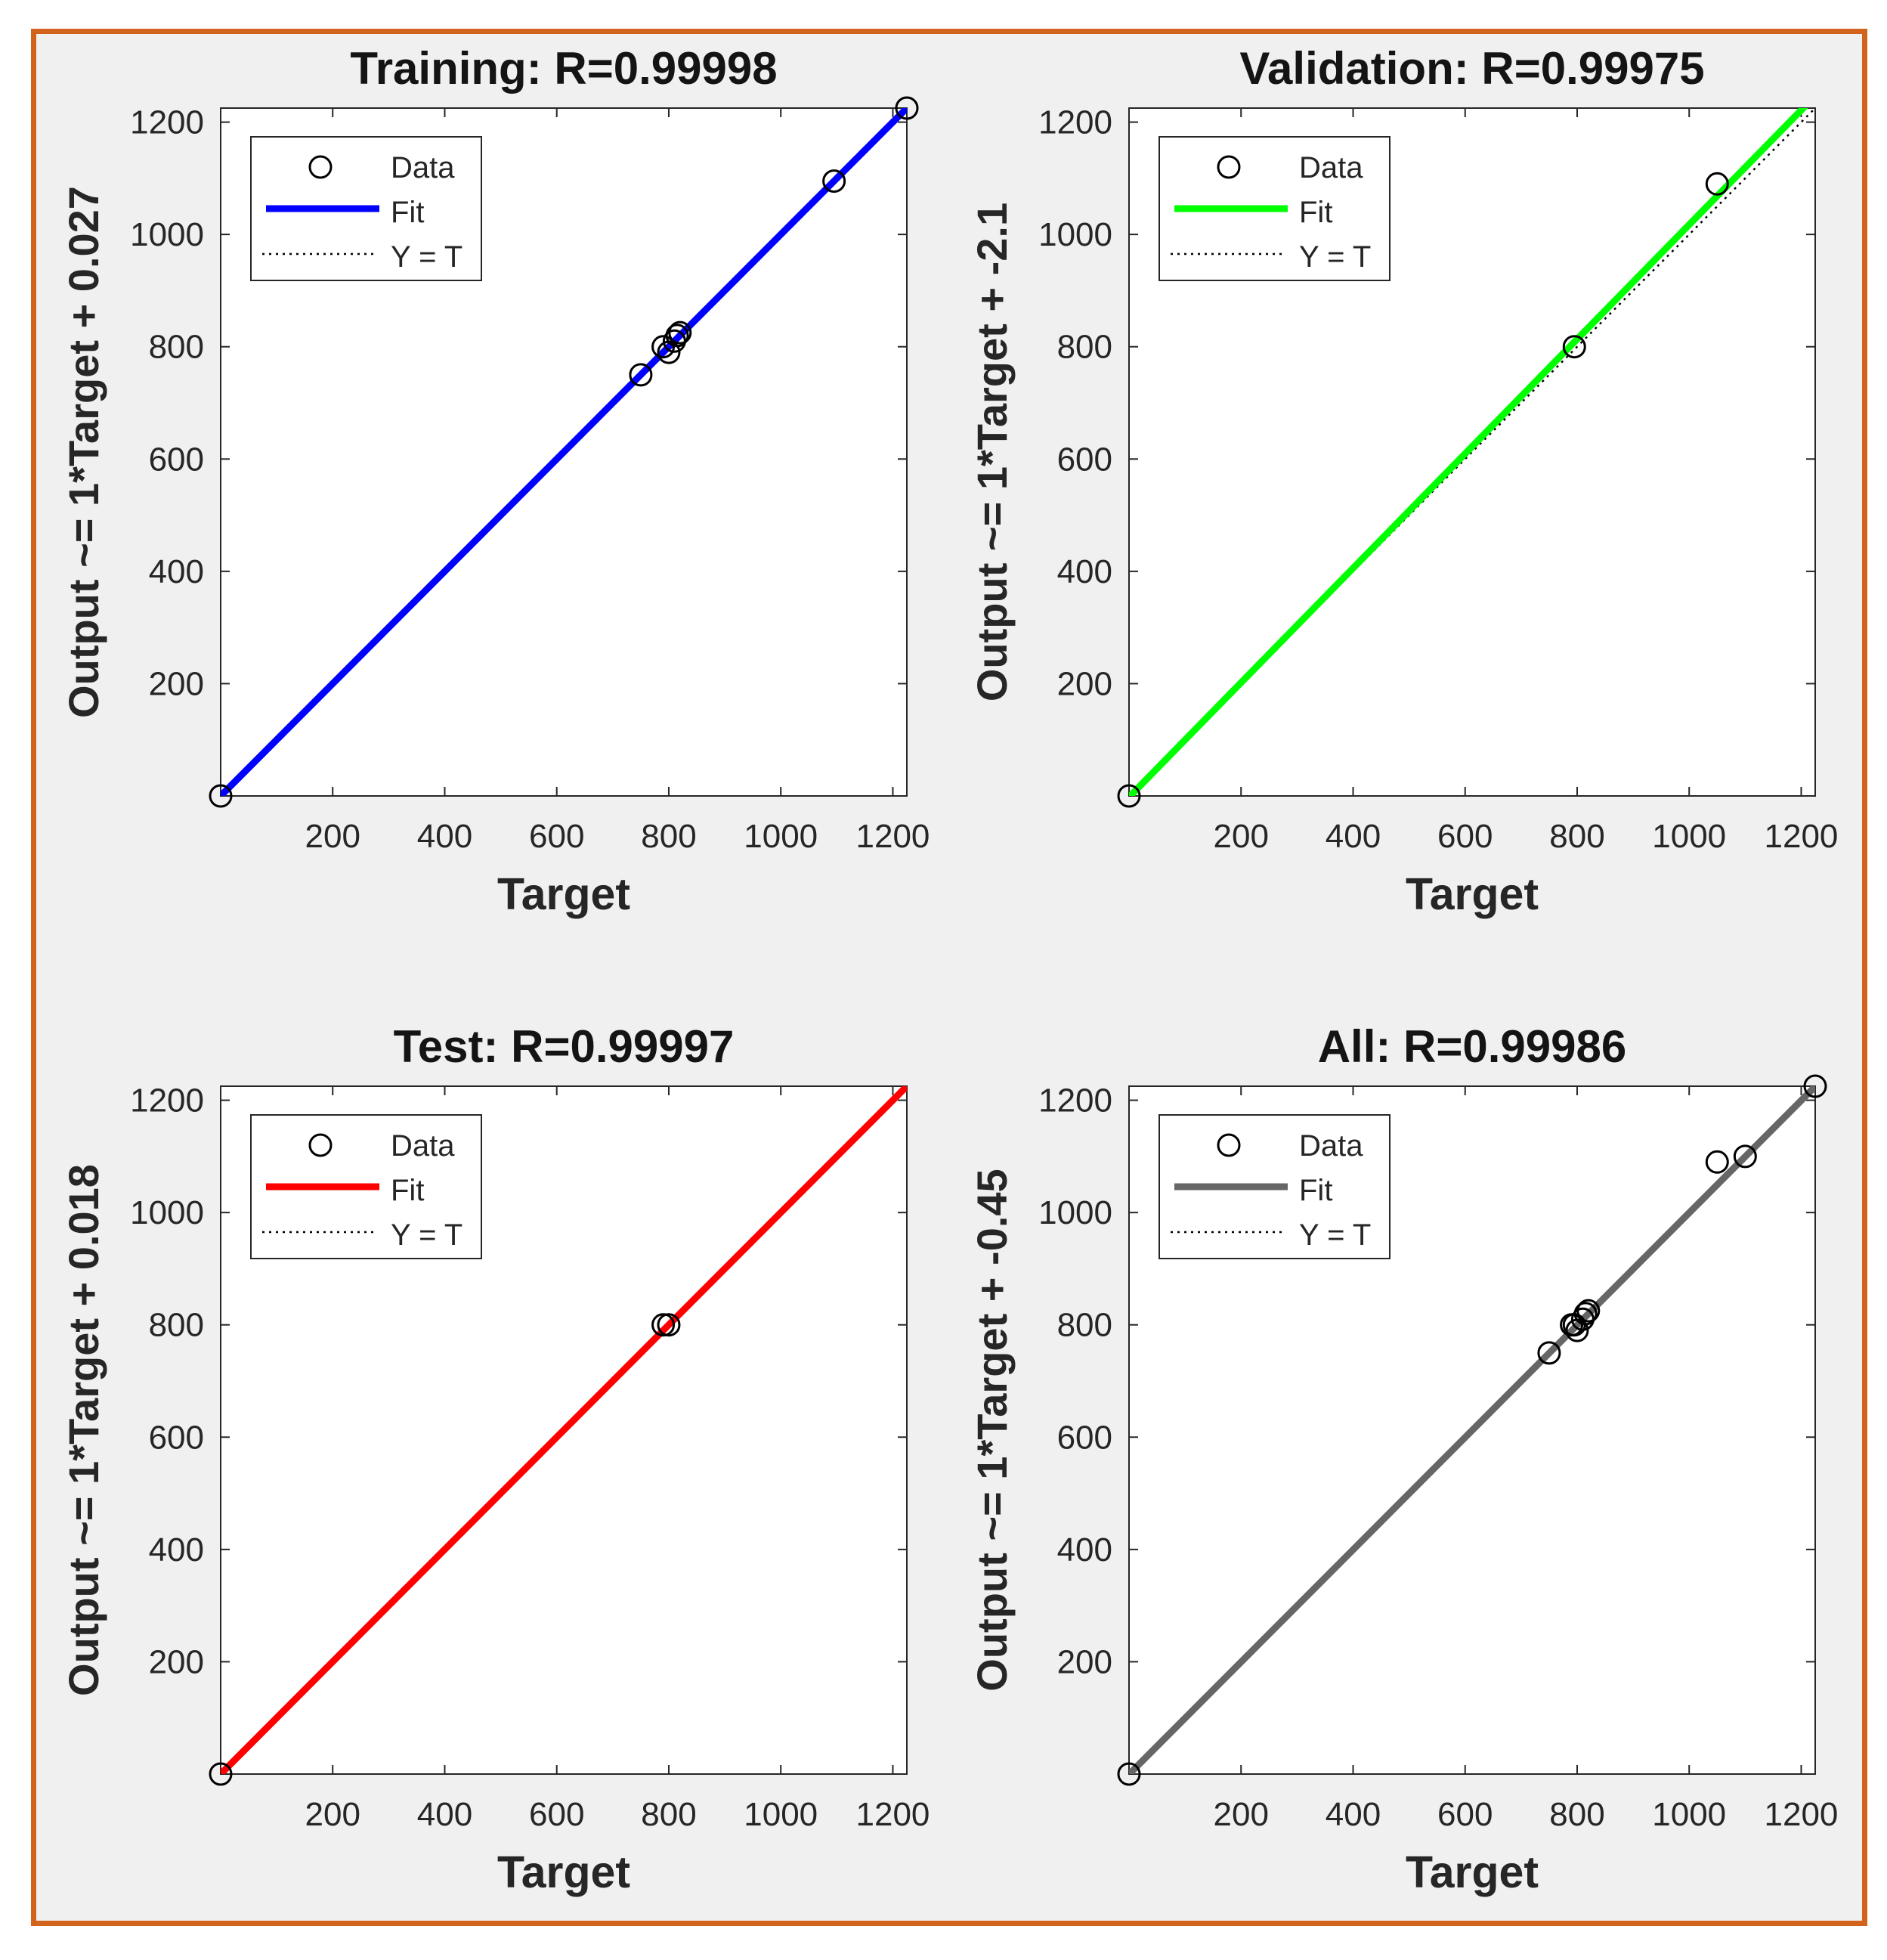  Describe the element at coordinates (992, 452) in the screenshot. I see `y-axis-label: Output ~= 1*Target + -2.1` at that location.